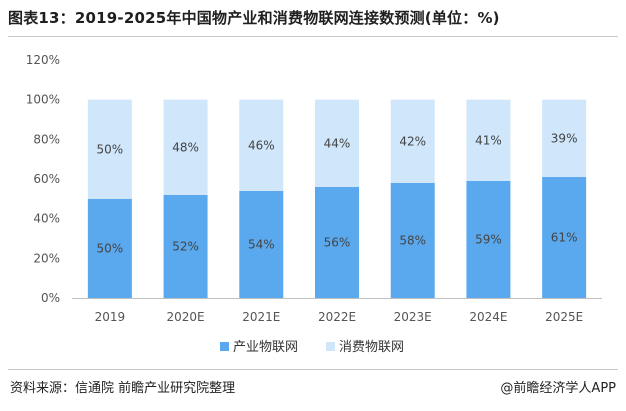 The height and width of the screenshot is (411, 626). What do you see at coordinates (50, 298) in the screenshot?
I see `y-tick-label: 0%` at bounding box center [50, 298].